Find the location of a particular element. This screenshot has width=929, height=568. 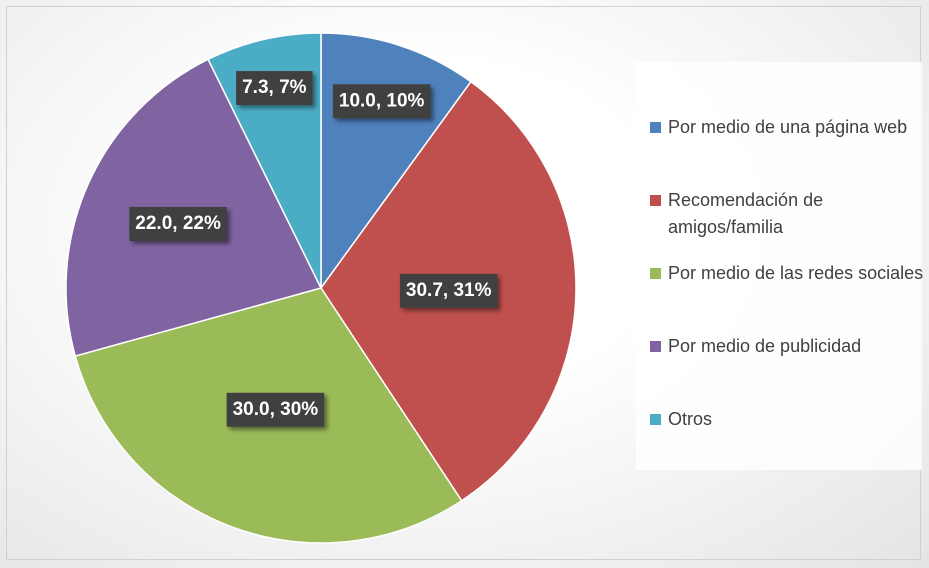

data-label: 22.0, 22% is located at coordinates (178, 224).